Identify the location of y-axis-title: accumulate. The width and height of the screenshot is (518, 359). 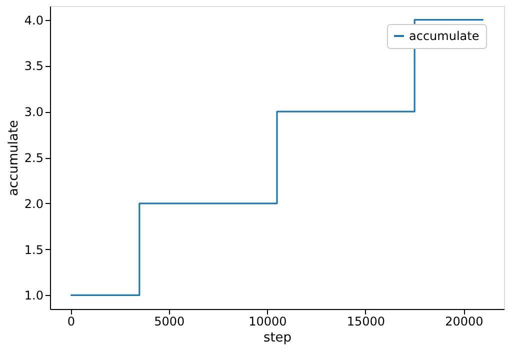
(14, 158).